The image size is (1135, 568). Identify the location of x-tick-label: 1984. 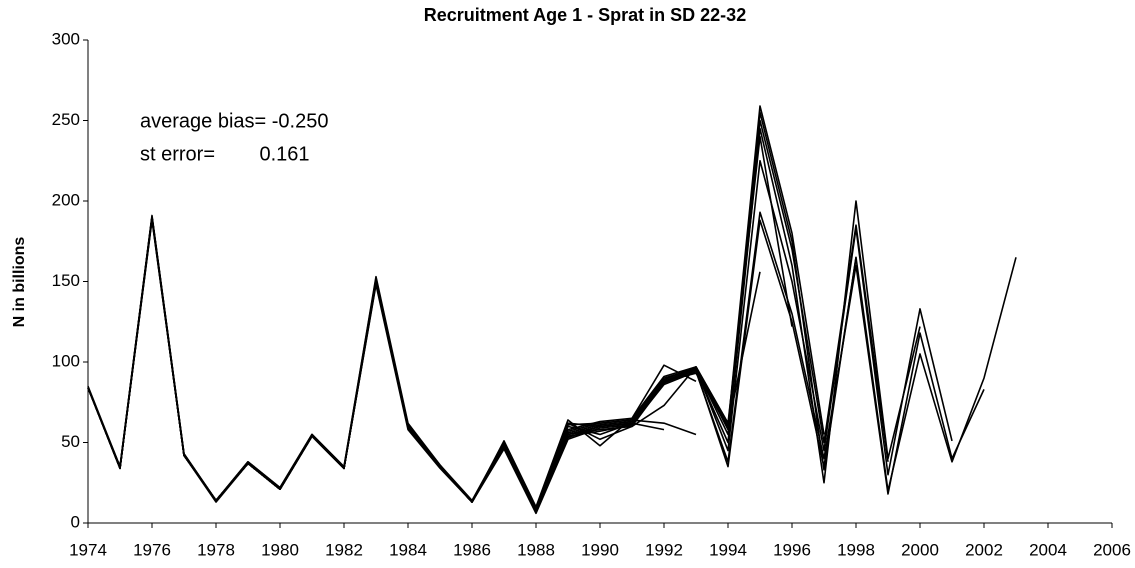
(408, 549).